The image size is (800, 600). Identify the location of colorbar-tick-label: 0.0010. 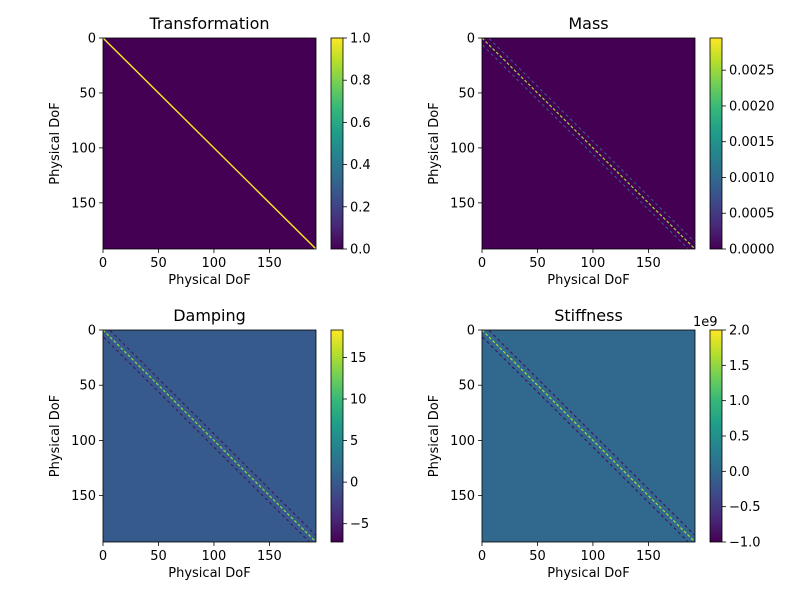
(752, 178).